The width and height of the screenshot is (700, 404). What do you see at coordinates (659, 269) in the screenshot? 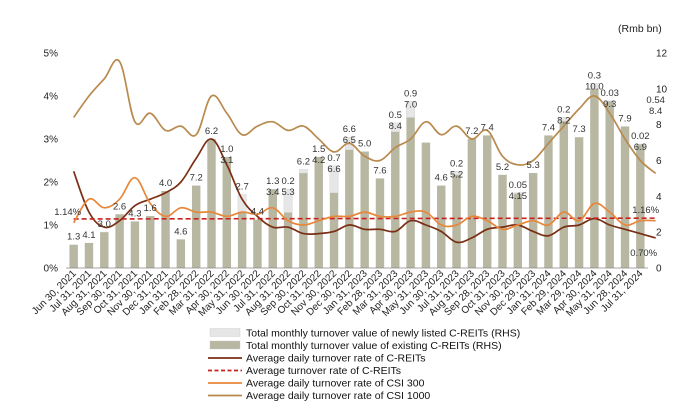
I see `right-tick-label: 0` at bounding box center [659, 269].